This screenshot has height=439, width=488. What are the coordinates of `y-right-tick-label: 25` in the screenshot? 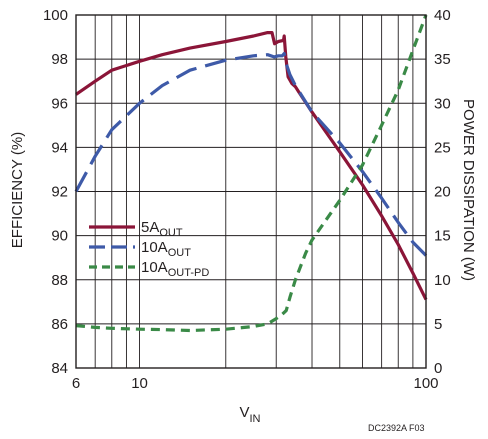 It's located at (442, 147).